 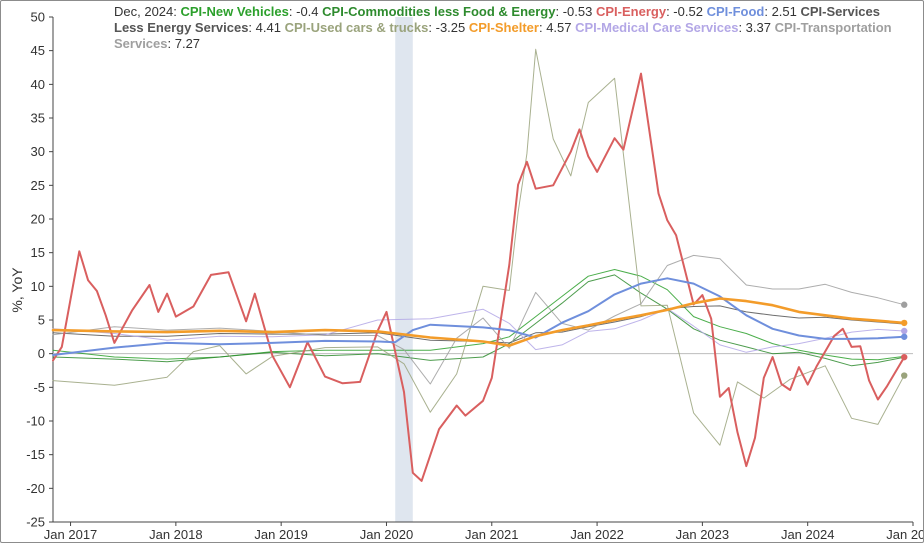 I want to click on end-dot-layer, so click(x=904, y=340).